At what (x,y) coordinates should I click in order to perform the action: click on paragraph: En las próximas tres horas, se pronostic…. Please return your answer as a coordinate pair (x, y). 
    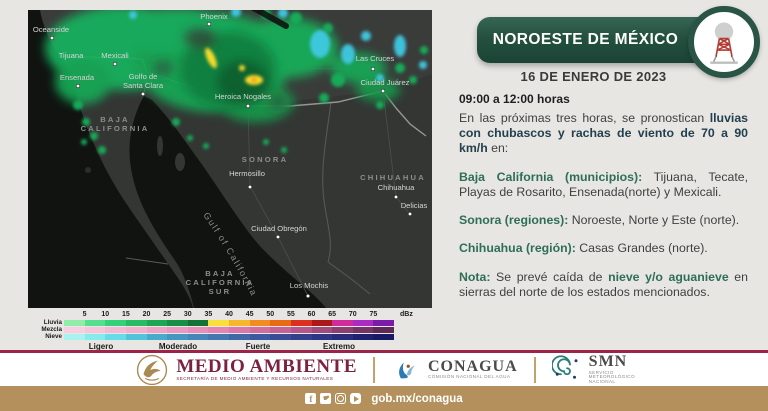
    Looking at the image, I should click on (603, 134).